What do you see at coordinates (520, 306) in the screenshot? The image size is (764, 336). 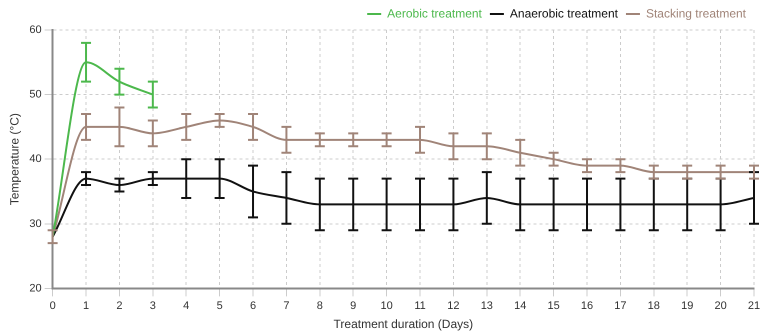 I see `x-tick-label: 14` at bounding box center [520, 306].